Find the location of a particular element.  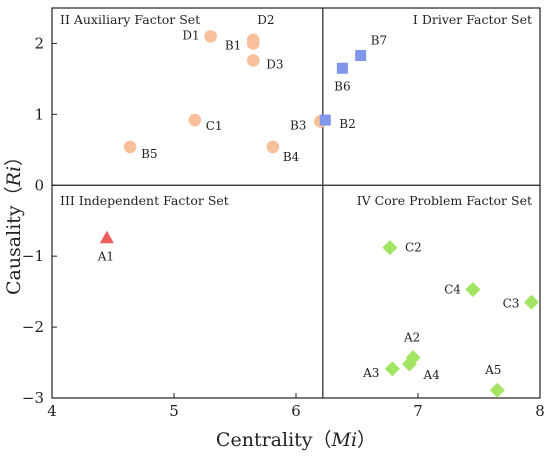

label-a3: A3 is located at coordinates (370, 373).